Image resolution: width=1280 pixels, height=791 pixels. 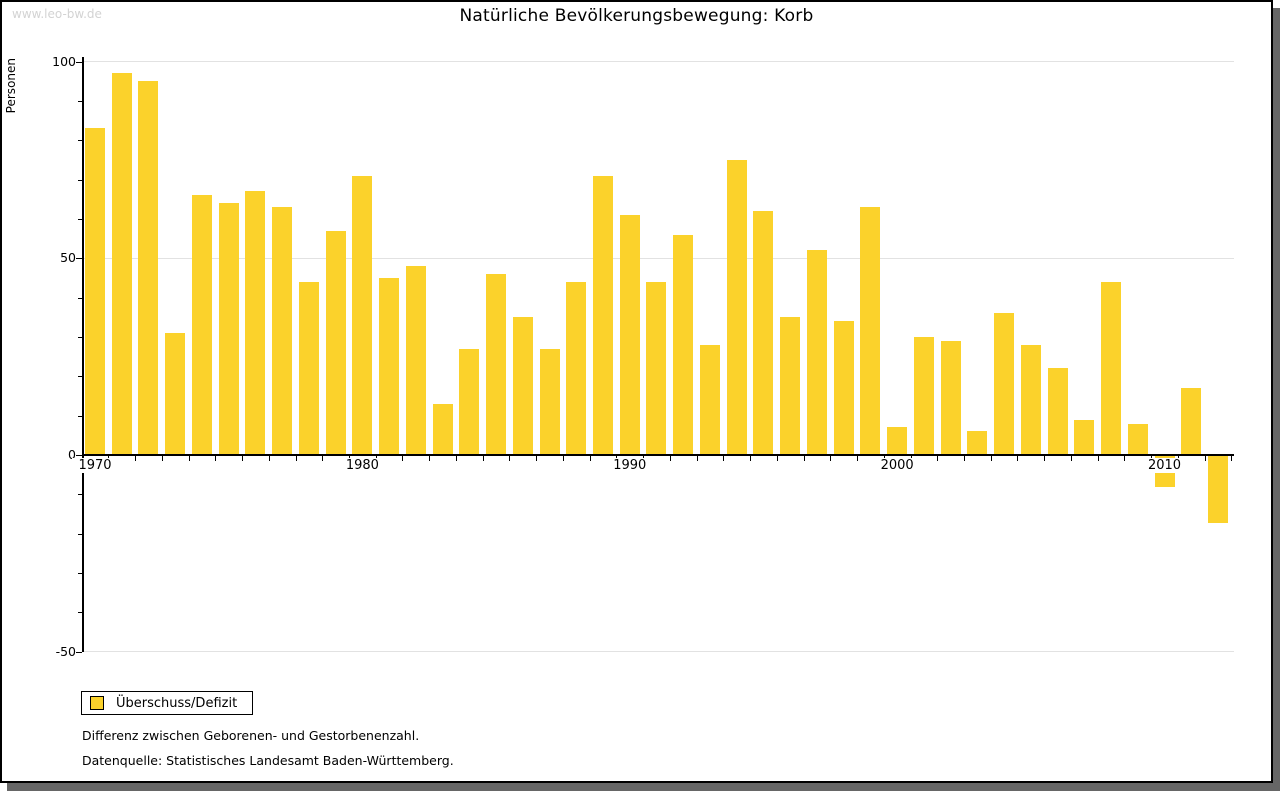 What do you see at coordinates (57, 14) in the screenshot?
I see `watermark: www.leo-bw.de` at bounding box center [57, 14].